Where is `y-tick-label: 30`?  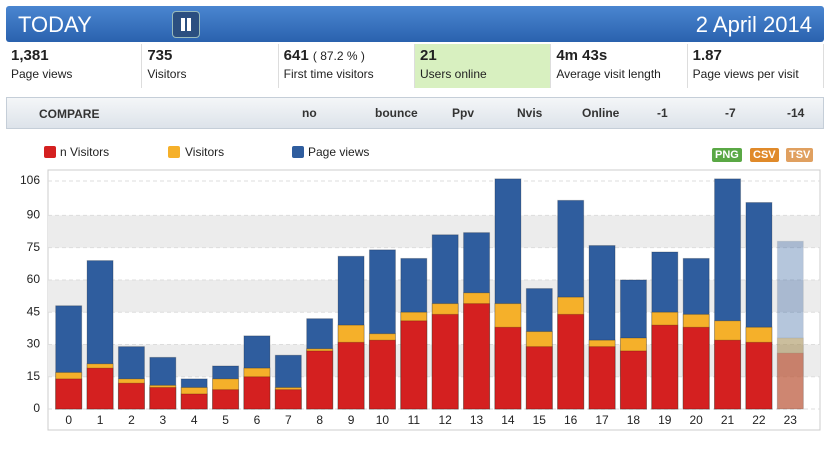 y-tick-label: 30 is located at coordinates (34, 344).